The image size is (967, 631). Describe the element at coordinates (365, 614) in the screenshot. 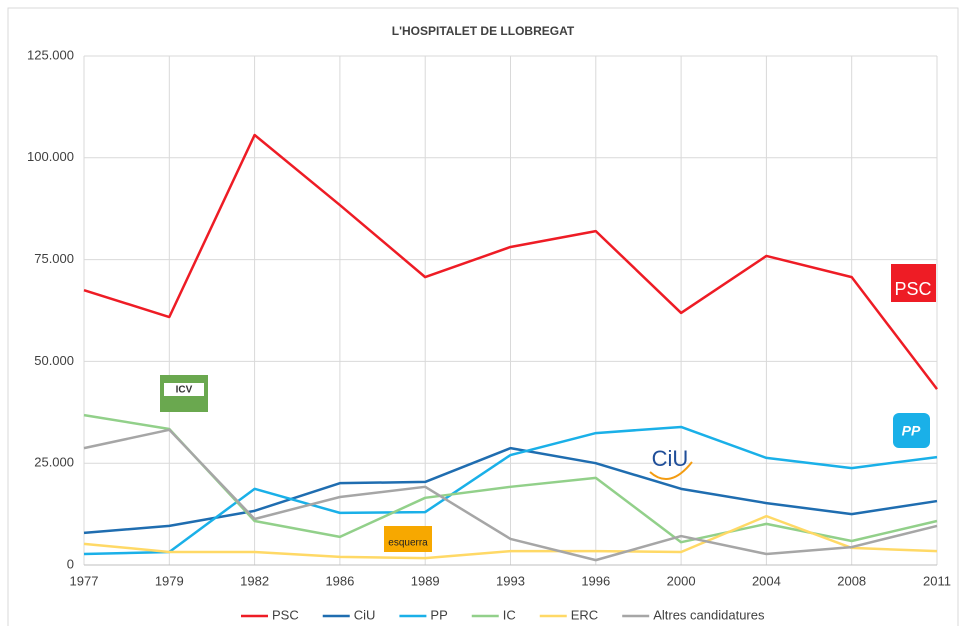

I see `legend-label: CiU` at that location.